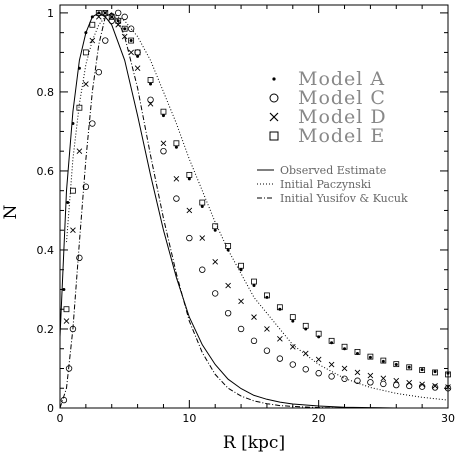  I want to click on legend-label-model-d: Model D, so click(342, 117).